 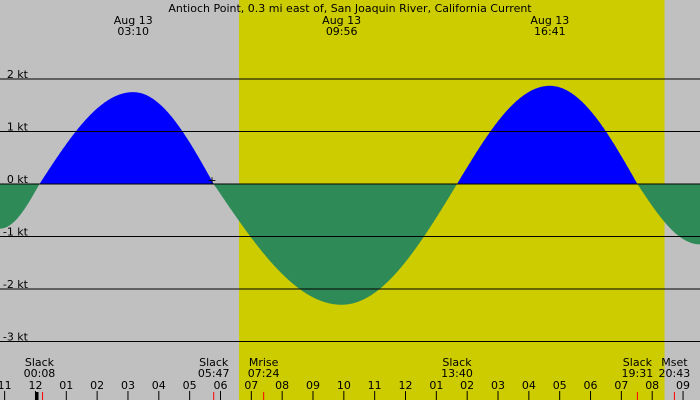 I want to click on event-time-label: 13:40, so click(x=457, y=373).